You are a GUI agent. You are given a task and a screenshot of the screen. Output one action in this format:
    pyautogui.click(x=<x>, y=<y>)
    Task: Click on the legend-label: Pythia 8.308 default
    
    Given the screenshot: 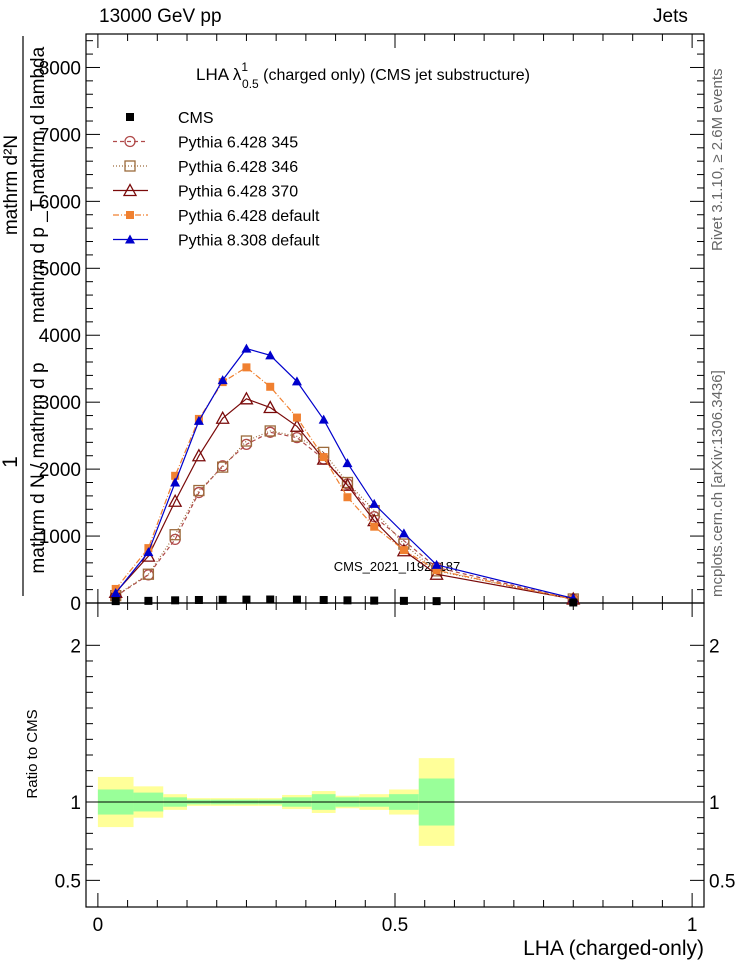 What is the action you would take?
    pyautogui.click(x=249, y=241)
    